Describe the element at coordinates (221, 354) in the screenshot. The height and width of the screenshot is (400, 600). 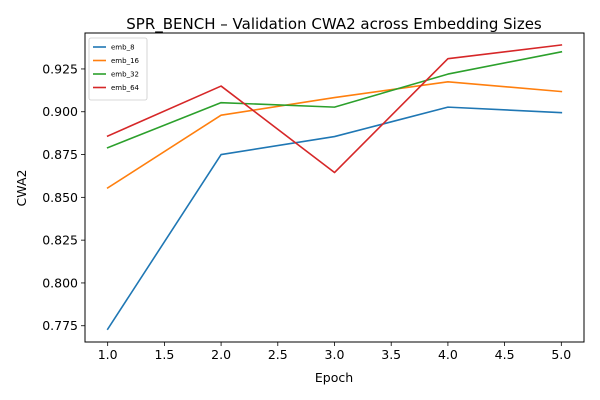
I see `x-tick-label: 2.0` at that location.